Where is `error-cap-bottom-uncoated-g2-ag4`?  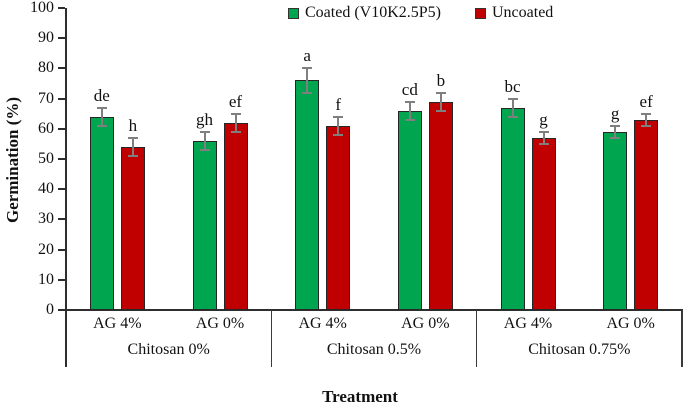
error-cap-bottom-uncoated-g2-ag4 is located at coordinates (338, 134).